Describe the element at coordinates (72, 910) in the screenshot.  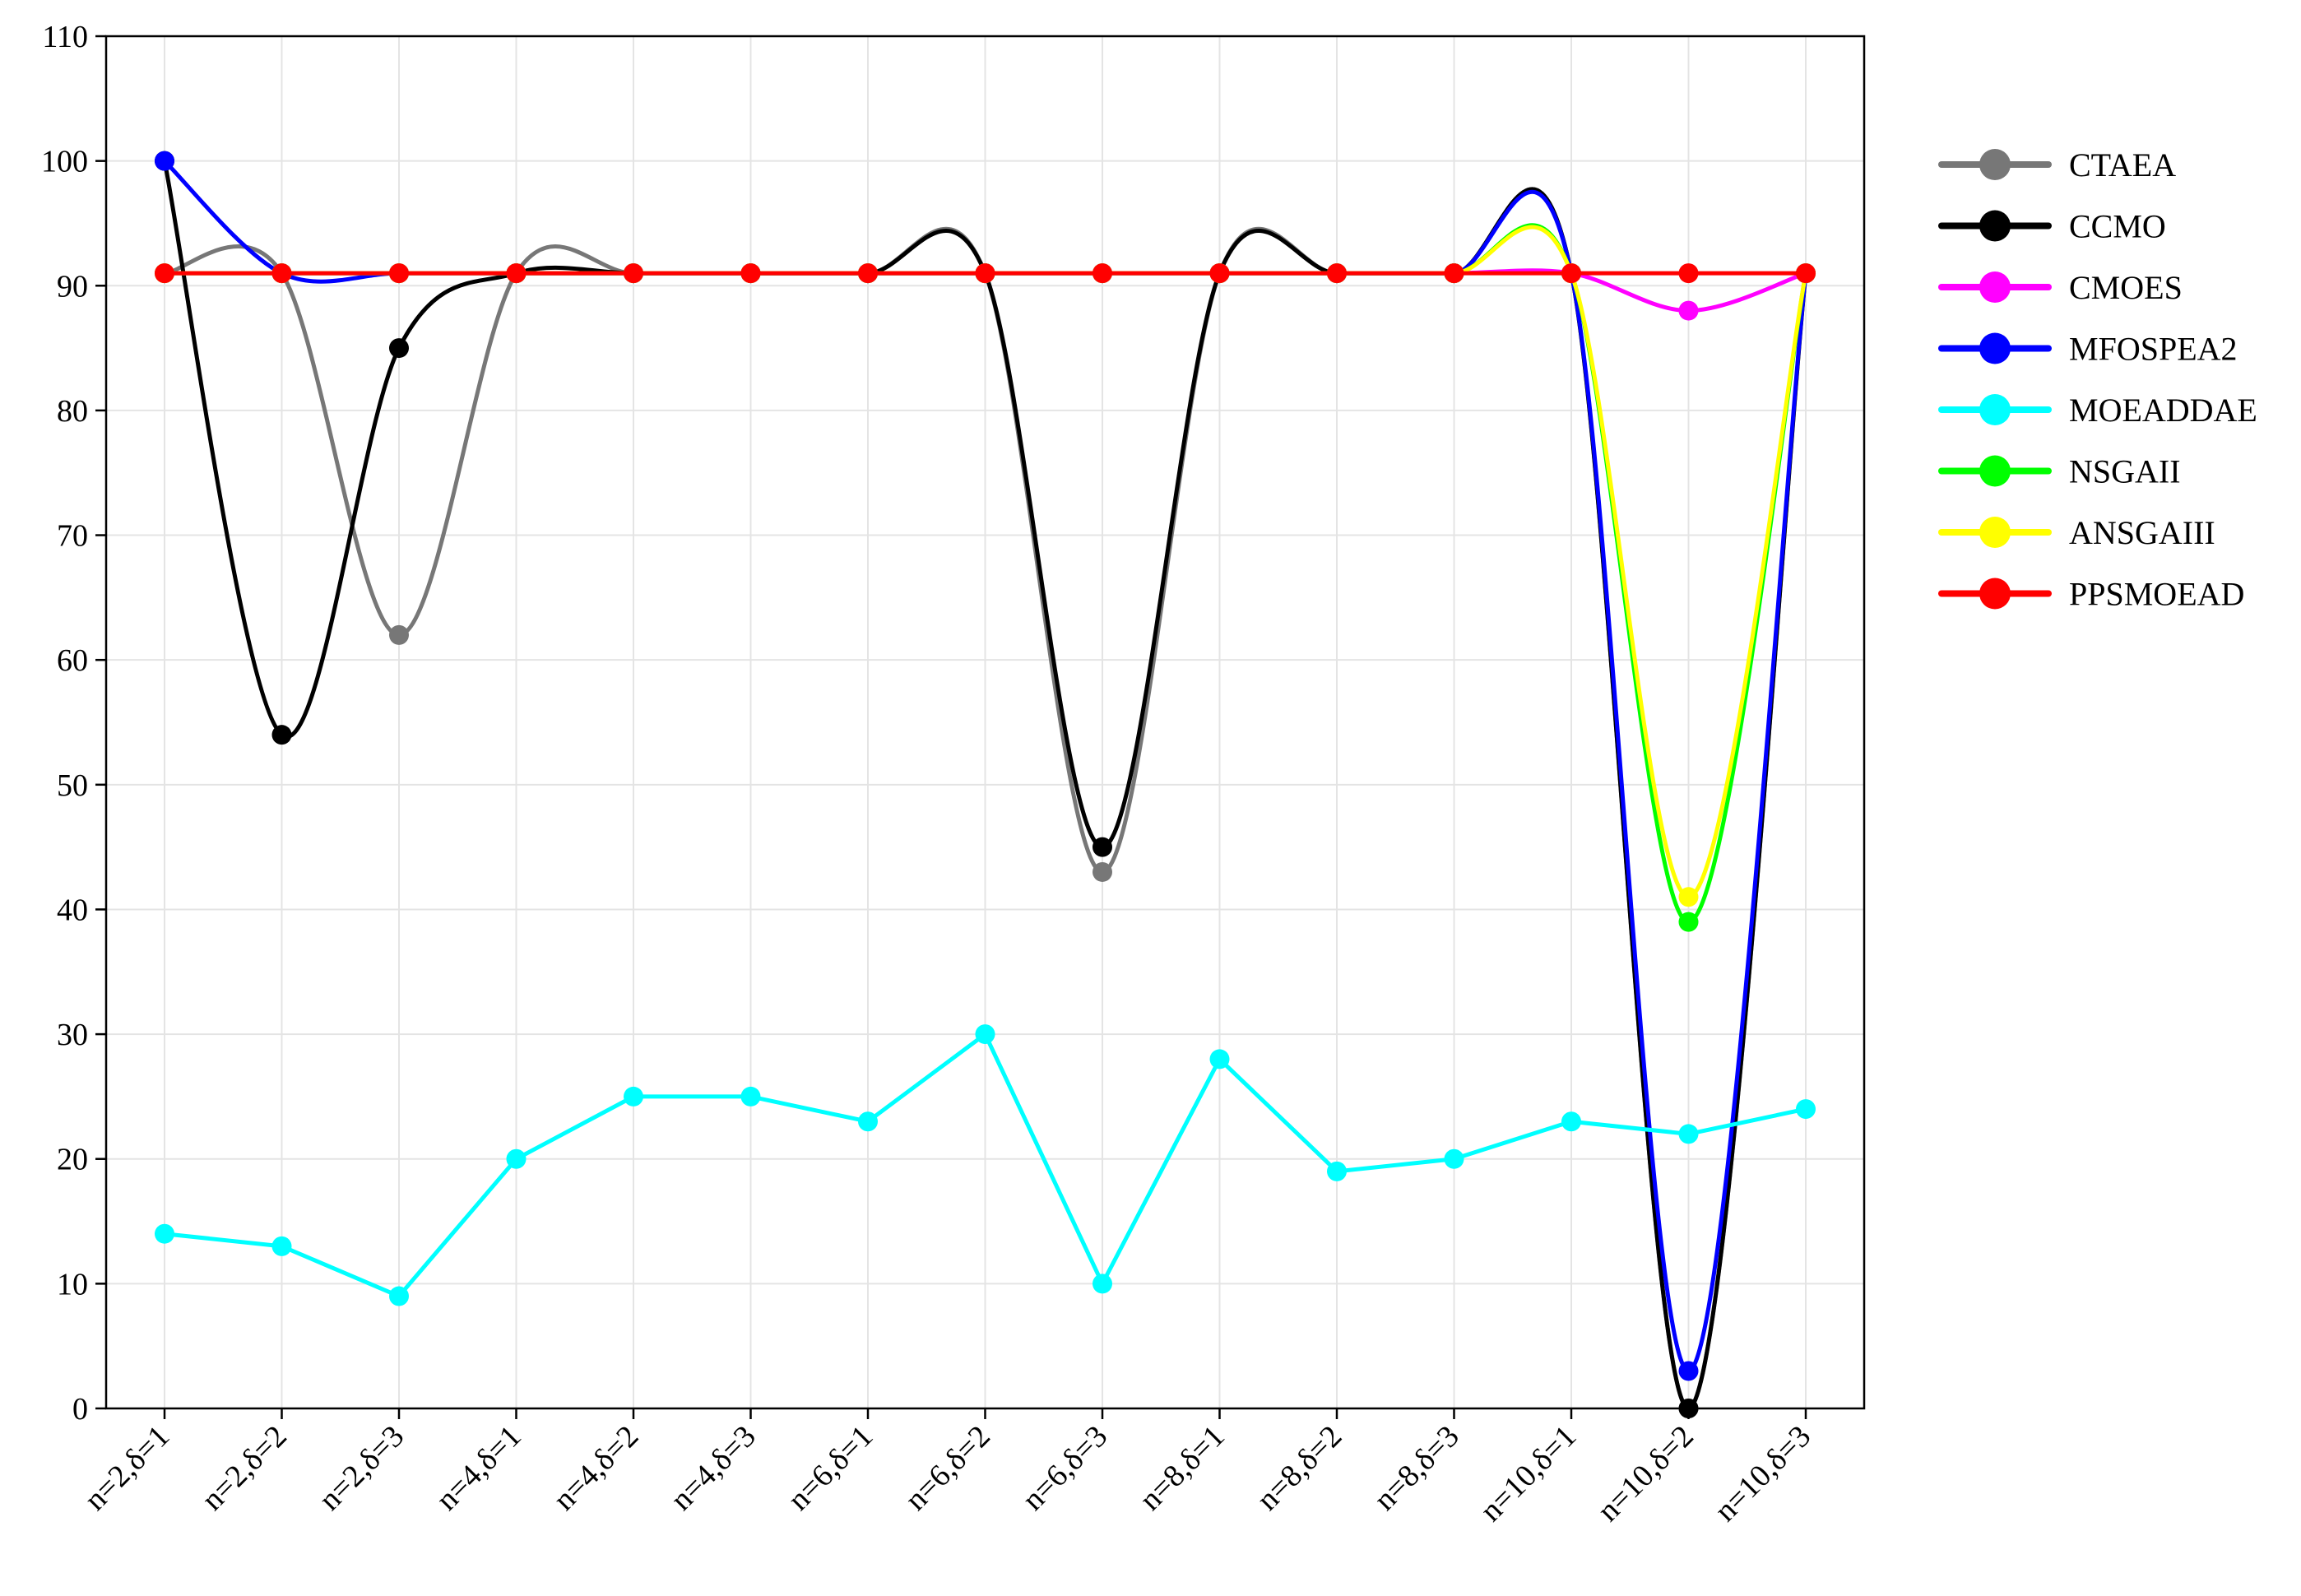
I see `y-tick-label: 40` at that location.